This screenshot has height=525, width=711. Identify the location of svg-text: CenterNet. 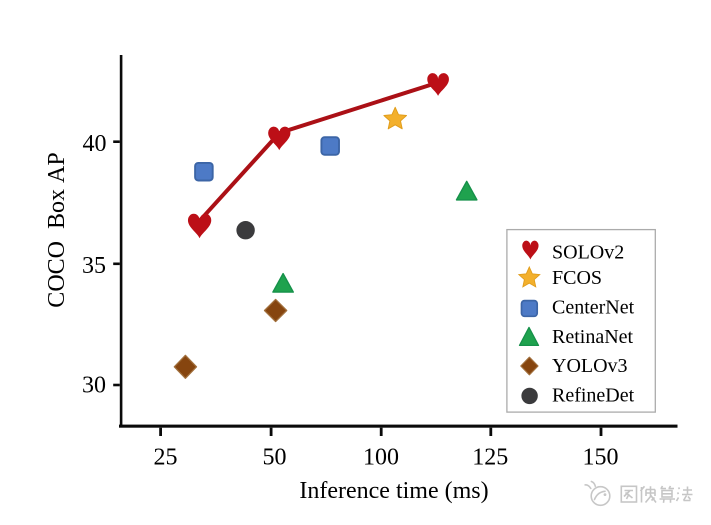
(593, 307).